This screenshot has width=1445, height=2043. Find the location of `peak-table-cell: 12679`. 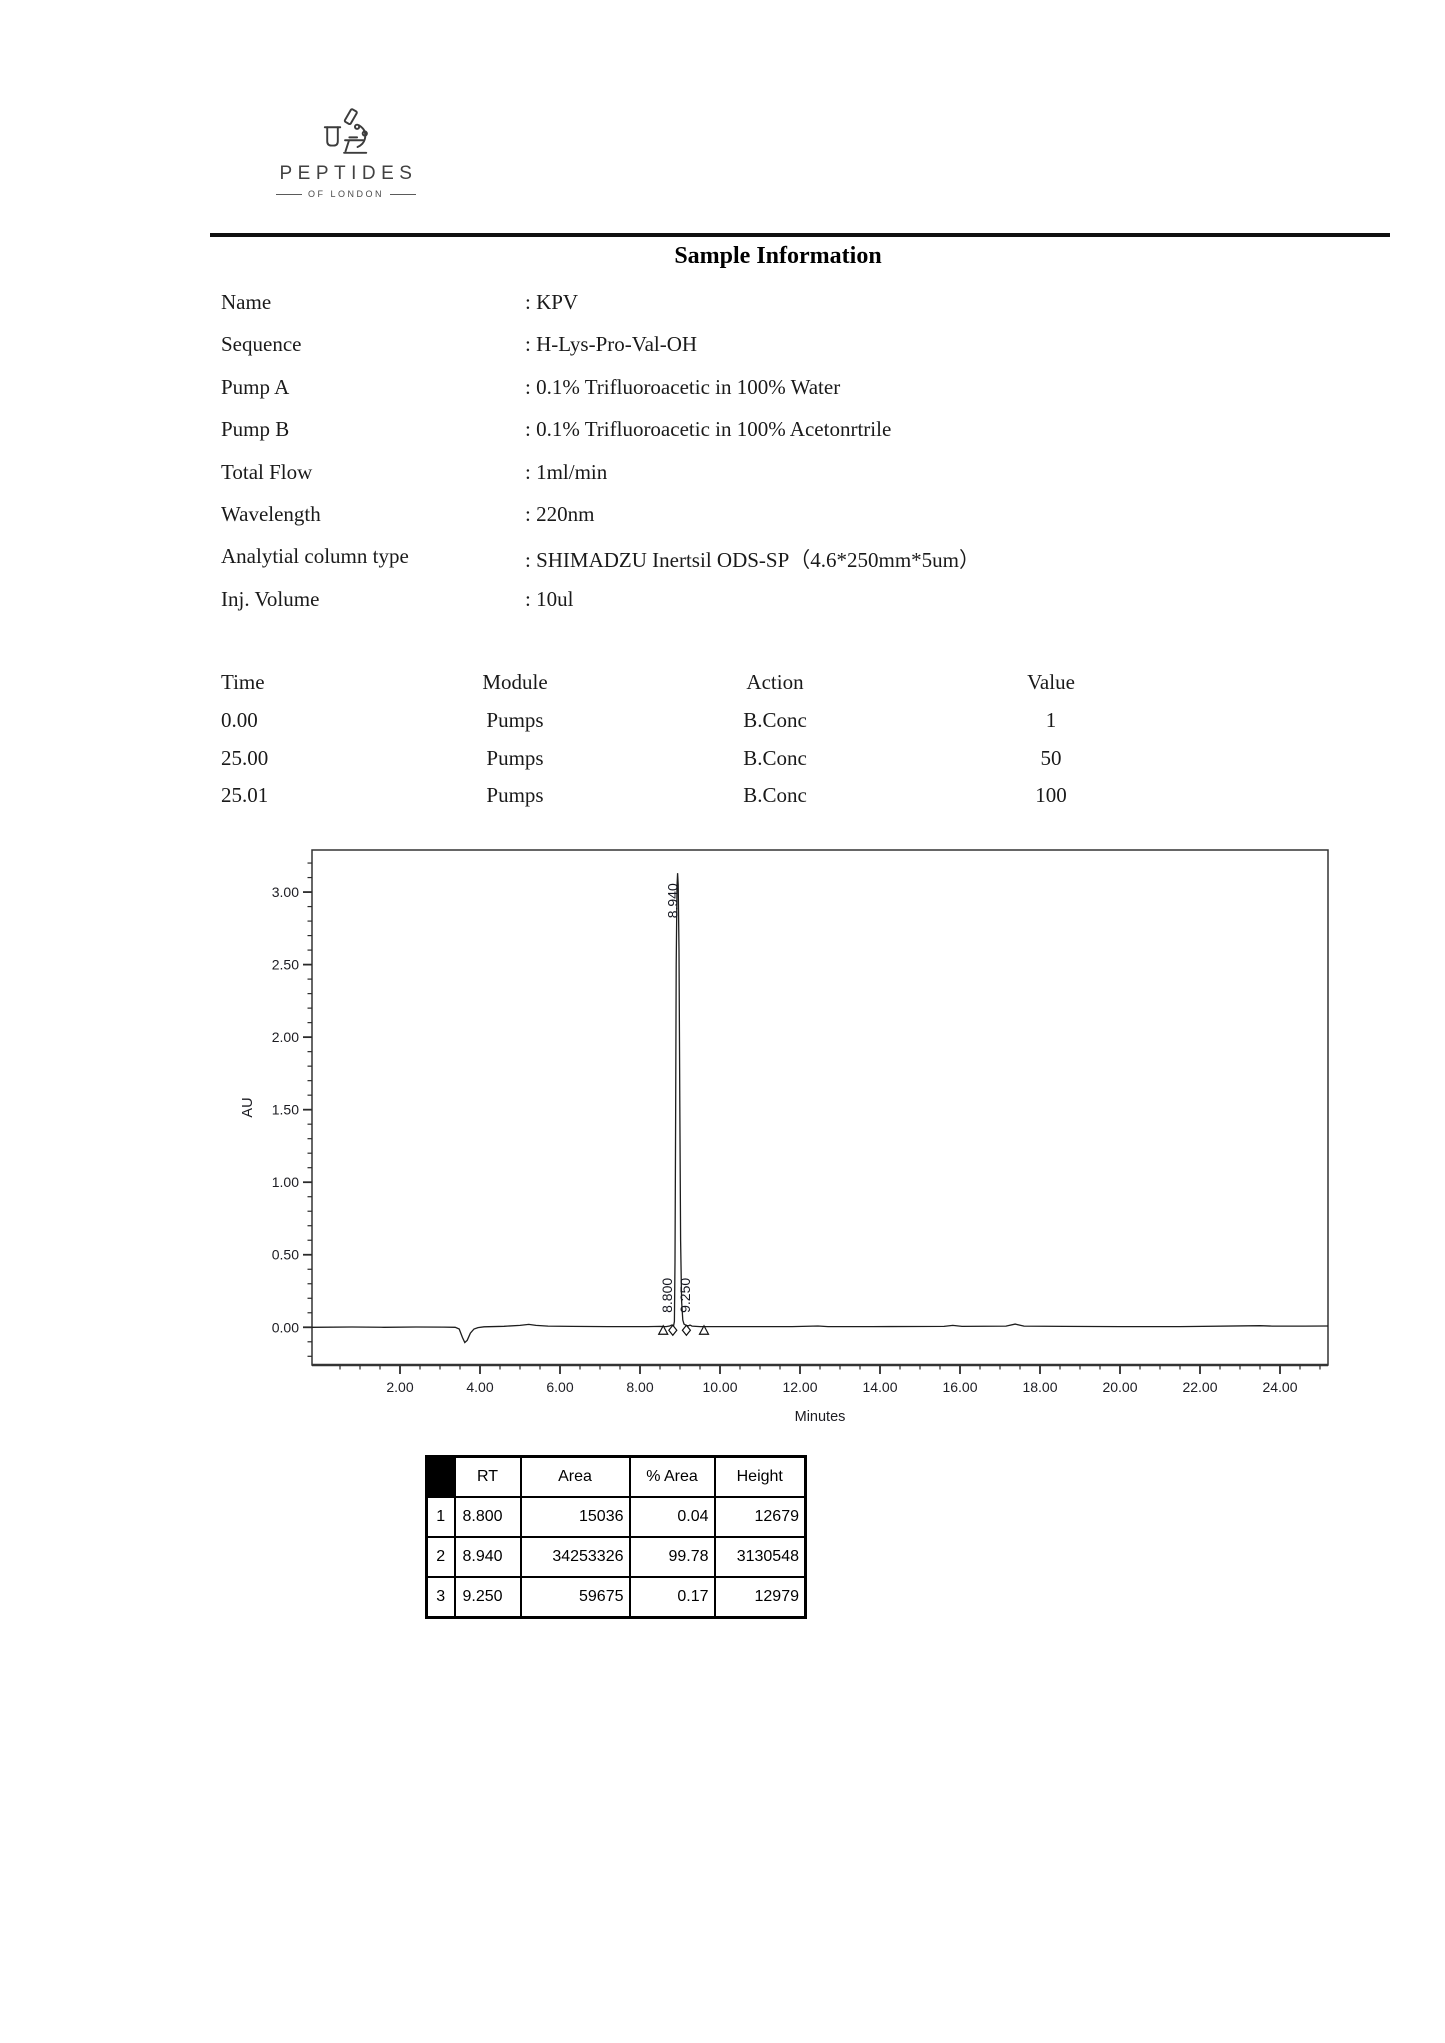

peak-table-cell: 12679 is located at coordinates (760, 1517).